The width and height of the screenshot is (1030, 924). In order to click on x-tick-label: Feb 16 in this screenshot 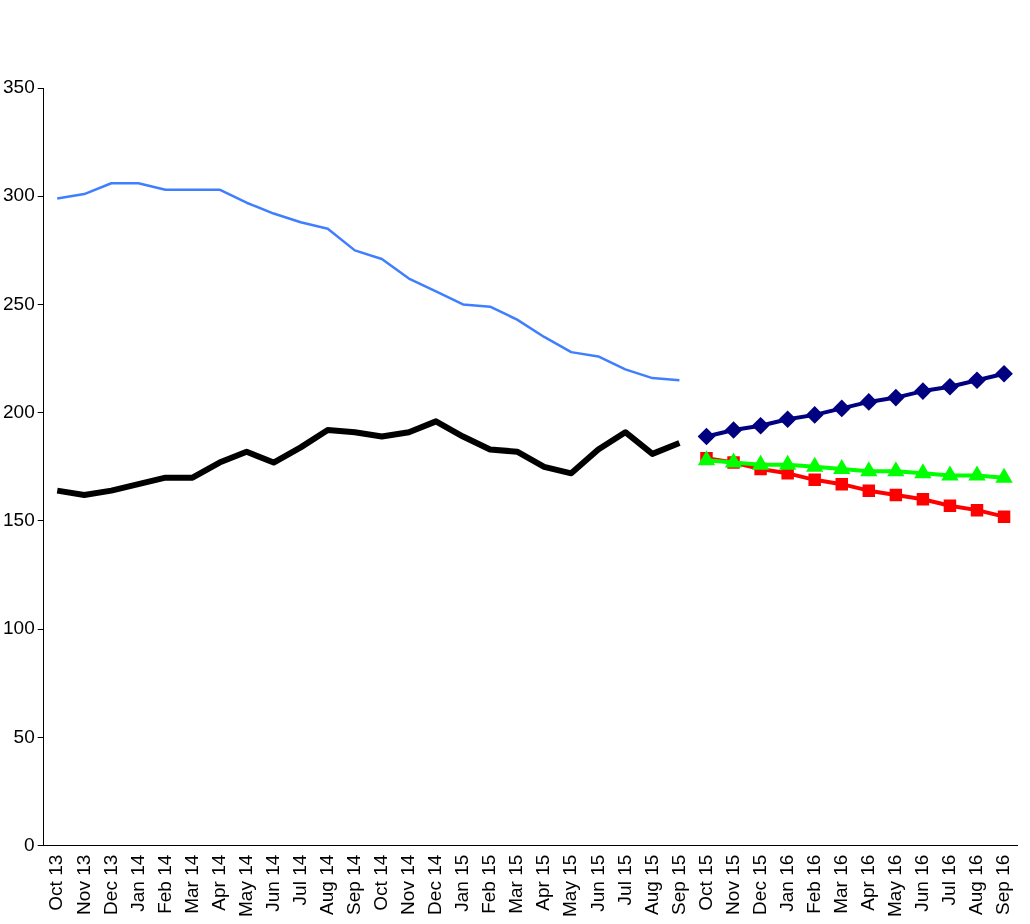, I will do `click(813, 884)`.